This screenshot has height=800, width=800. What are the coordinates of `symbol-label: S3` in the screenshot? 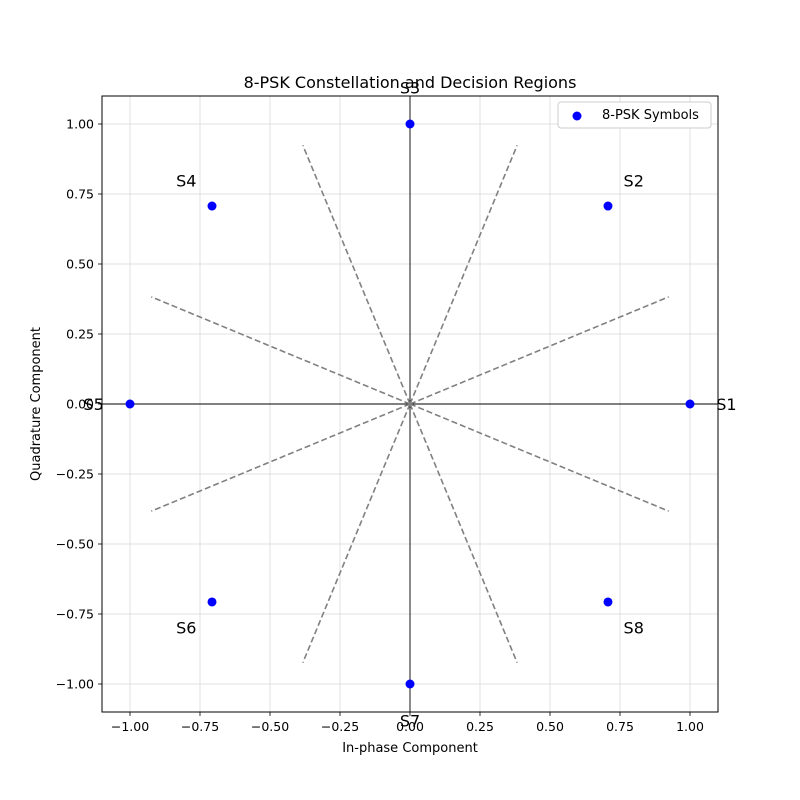 It's located at (410, 88).